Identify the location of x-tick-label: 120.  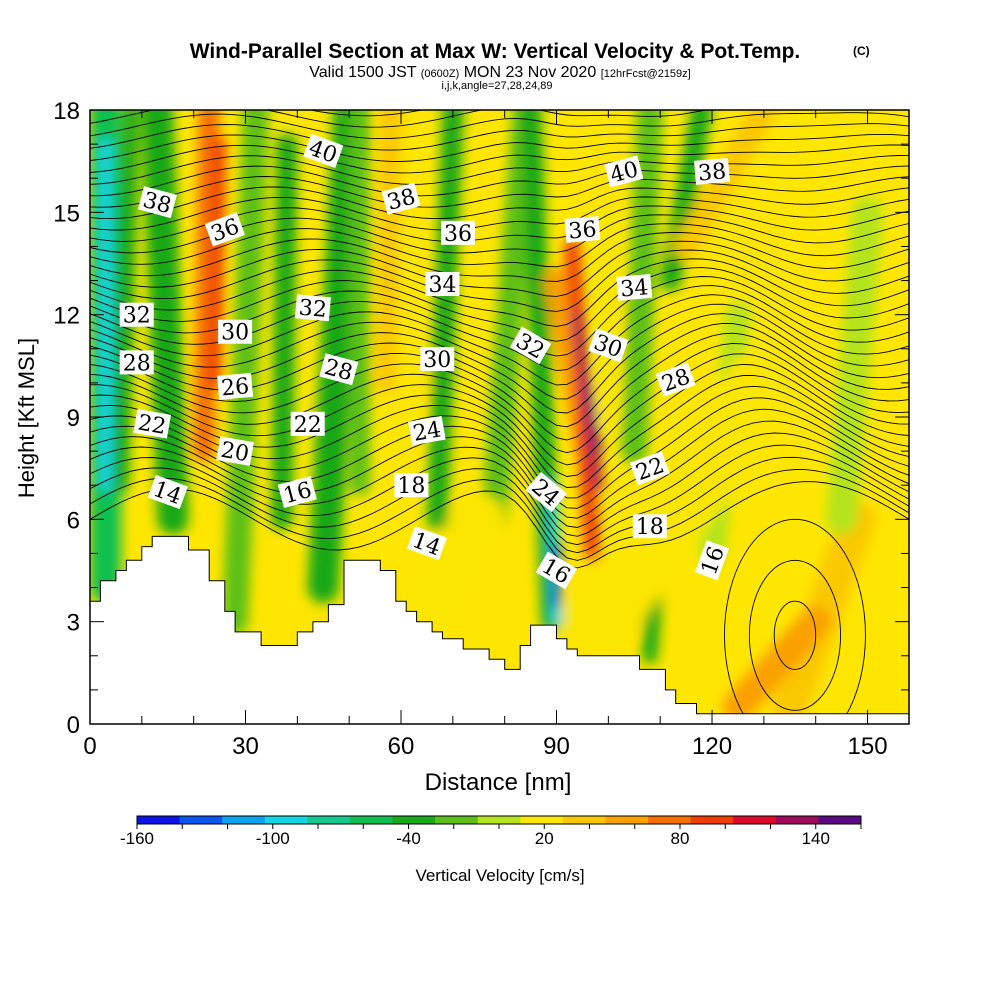
(712, 746).